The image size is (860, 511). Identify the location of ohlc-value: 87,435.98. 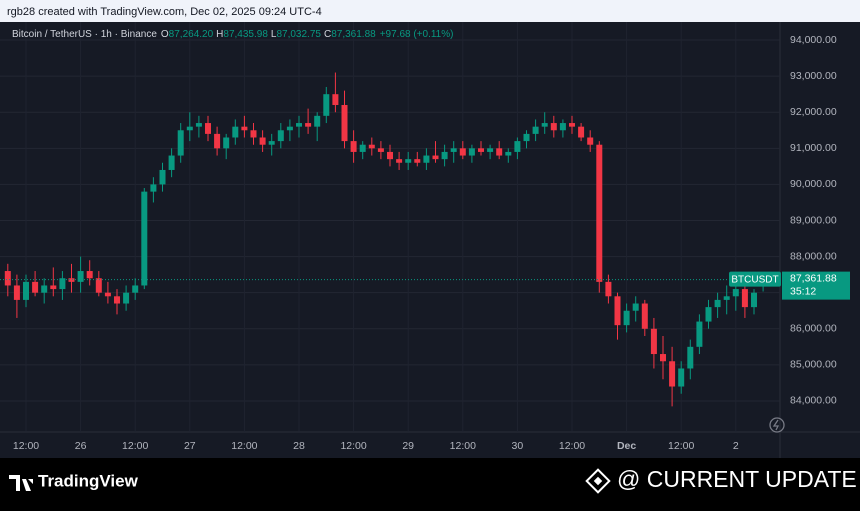
(245, 34).